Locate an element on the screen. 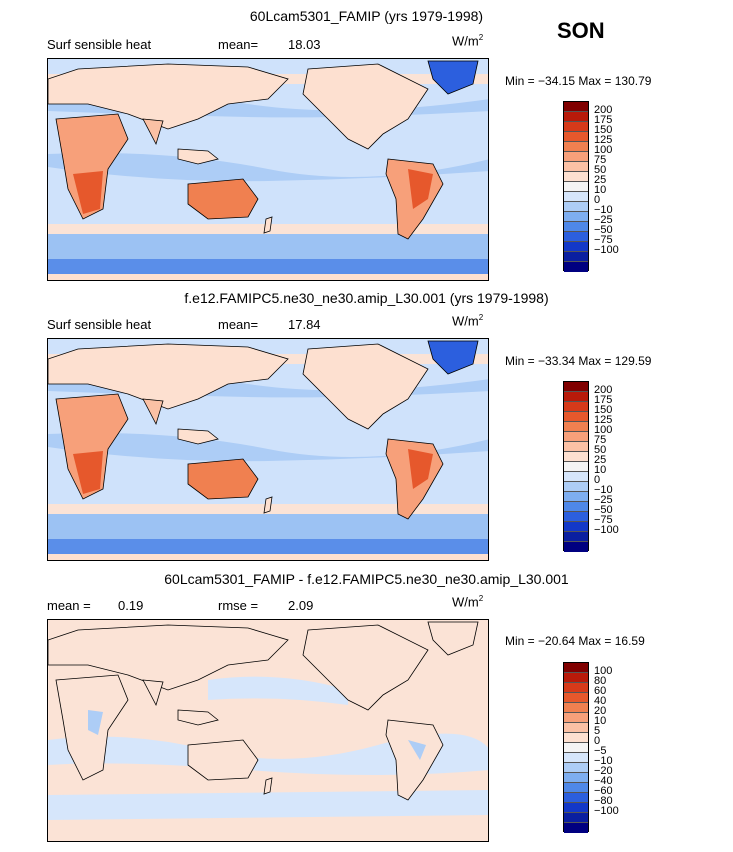 Image resolution: width=733 pixels, height=852 pixels. panel-3-rmse-label: rmse = is located at coordinates (238, 605).